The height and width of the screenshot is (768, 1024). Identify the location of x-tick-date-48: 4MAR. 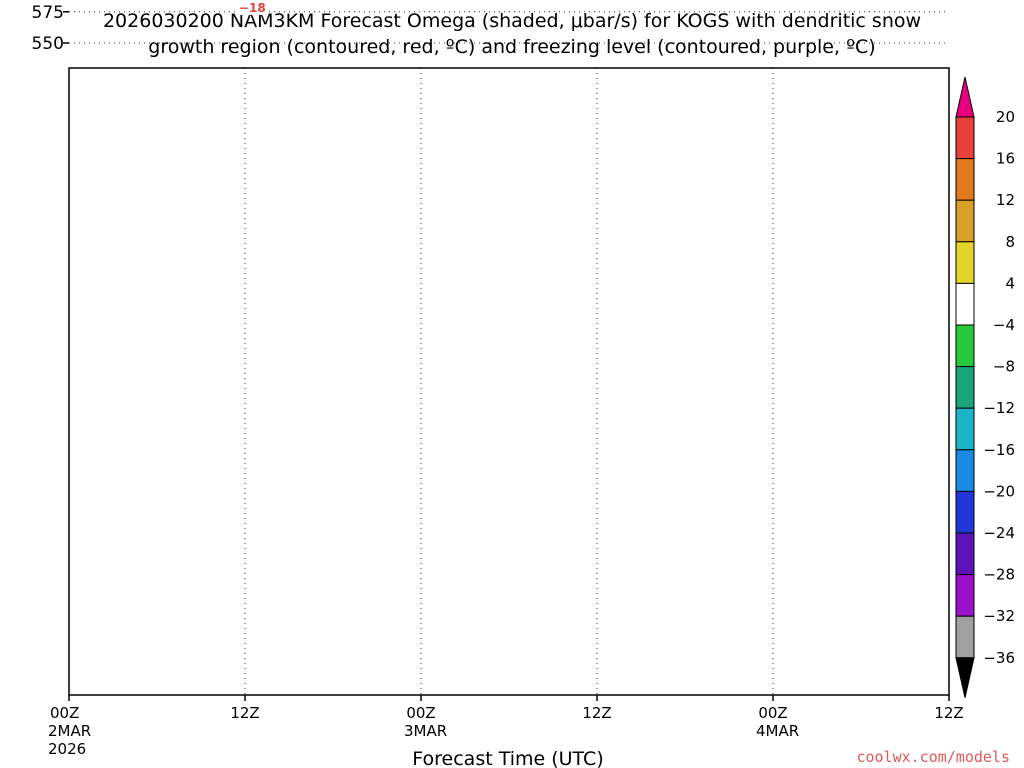
(777, 731).